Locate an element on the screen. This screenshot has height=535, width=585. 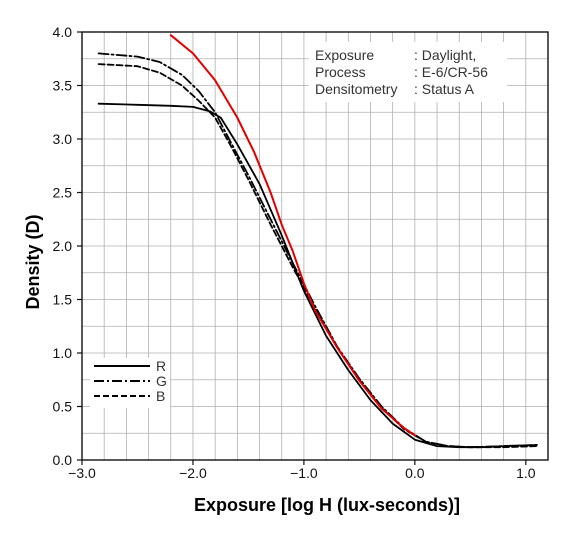
y-tick-label: 2.0 is located at coordinates (63, 246).